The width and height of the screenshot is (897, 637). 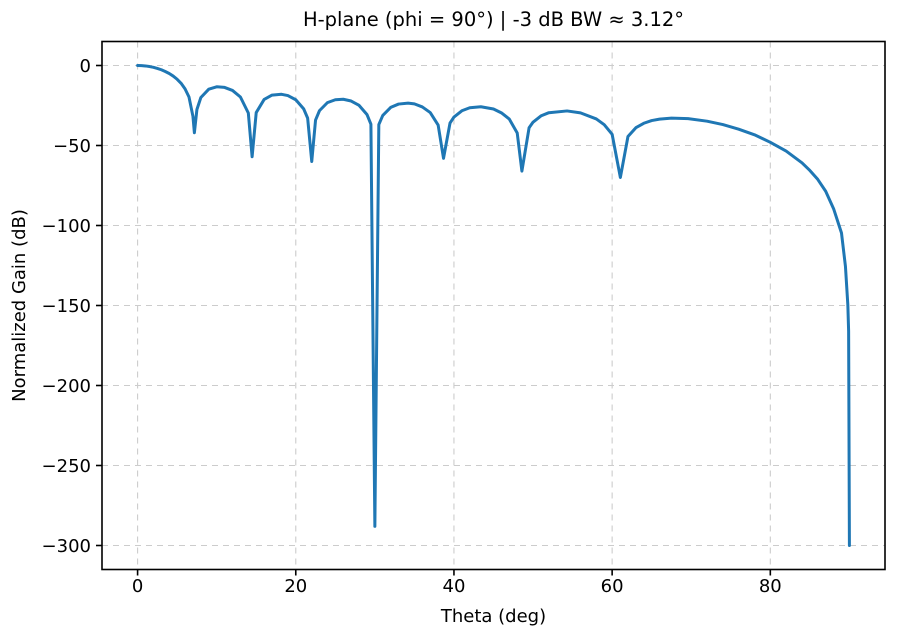 I want to click on x-axis-label: Theta (deg), so click(x=493, y=616).